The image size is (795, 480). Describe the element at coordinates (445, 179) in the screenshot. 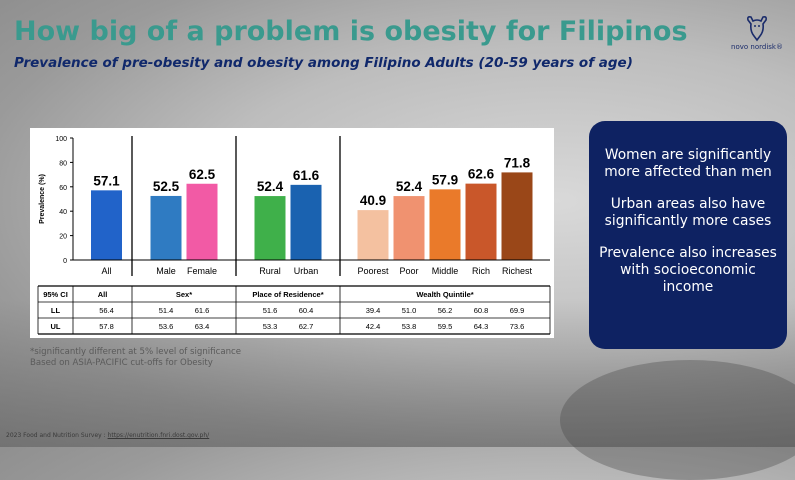

I see `data-label-middle: 57.9` at that location.